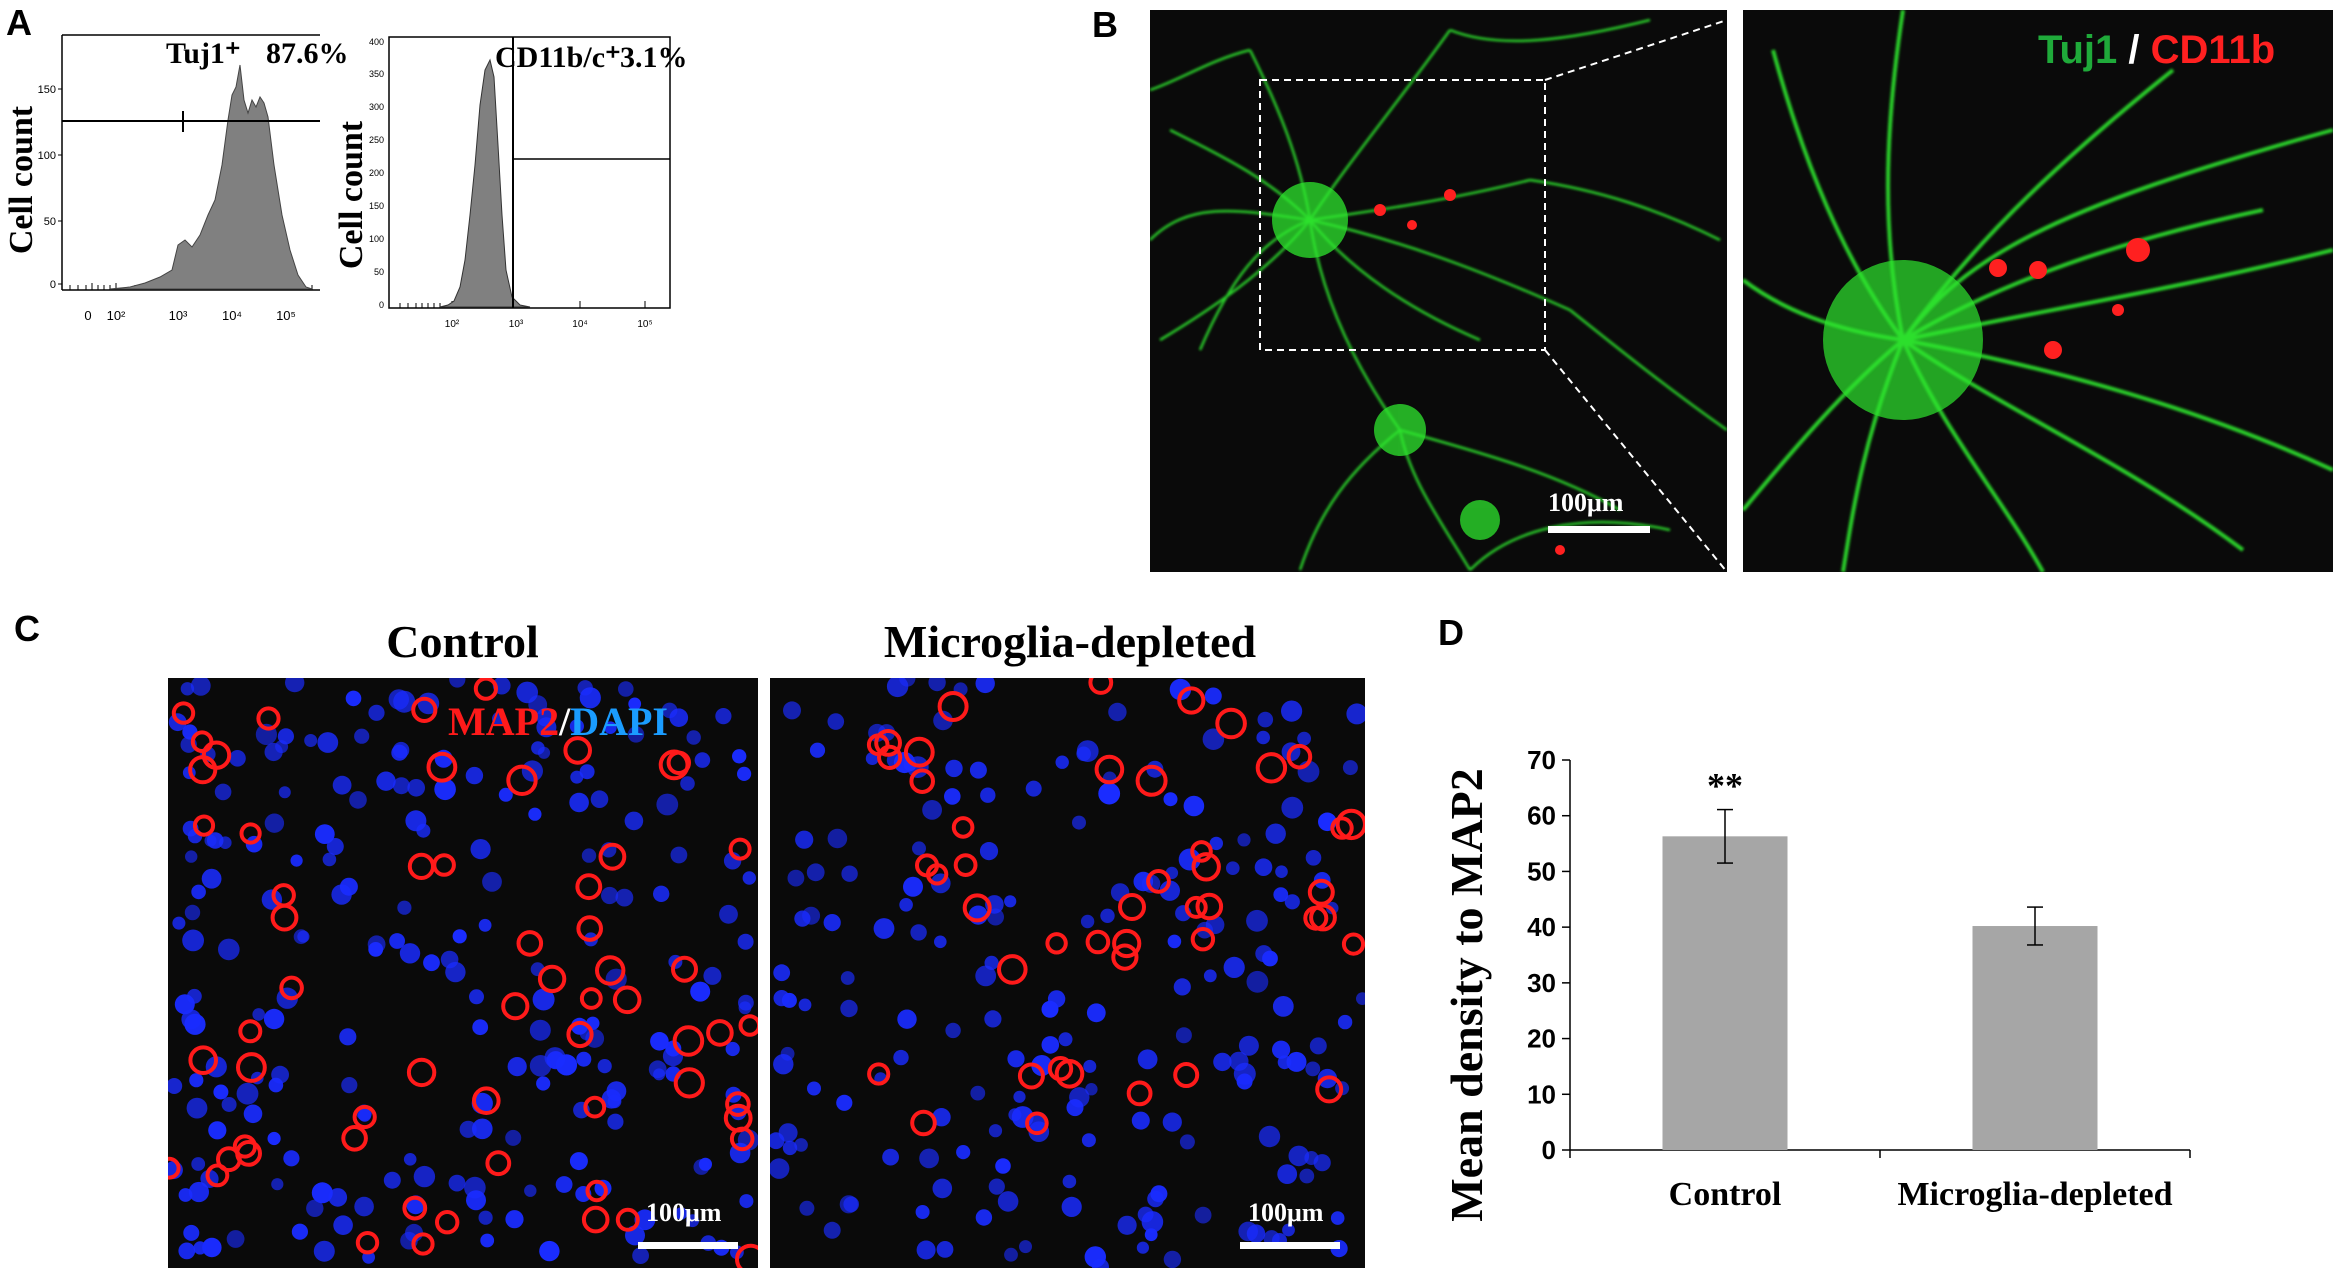 The height and width of the screenshot is (1271, 2347). What do you see at coordinates (1586, 502) in the screenshot?
I see `scalebar-label-b: 100μm` at bounding box center [1586, 502].